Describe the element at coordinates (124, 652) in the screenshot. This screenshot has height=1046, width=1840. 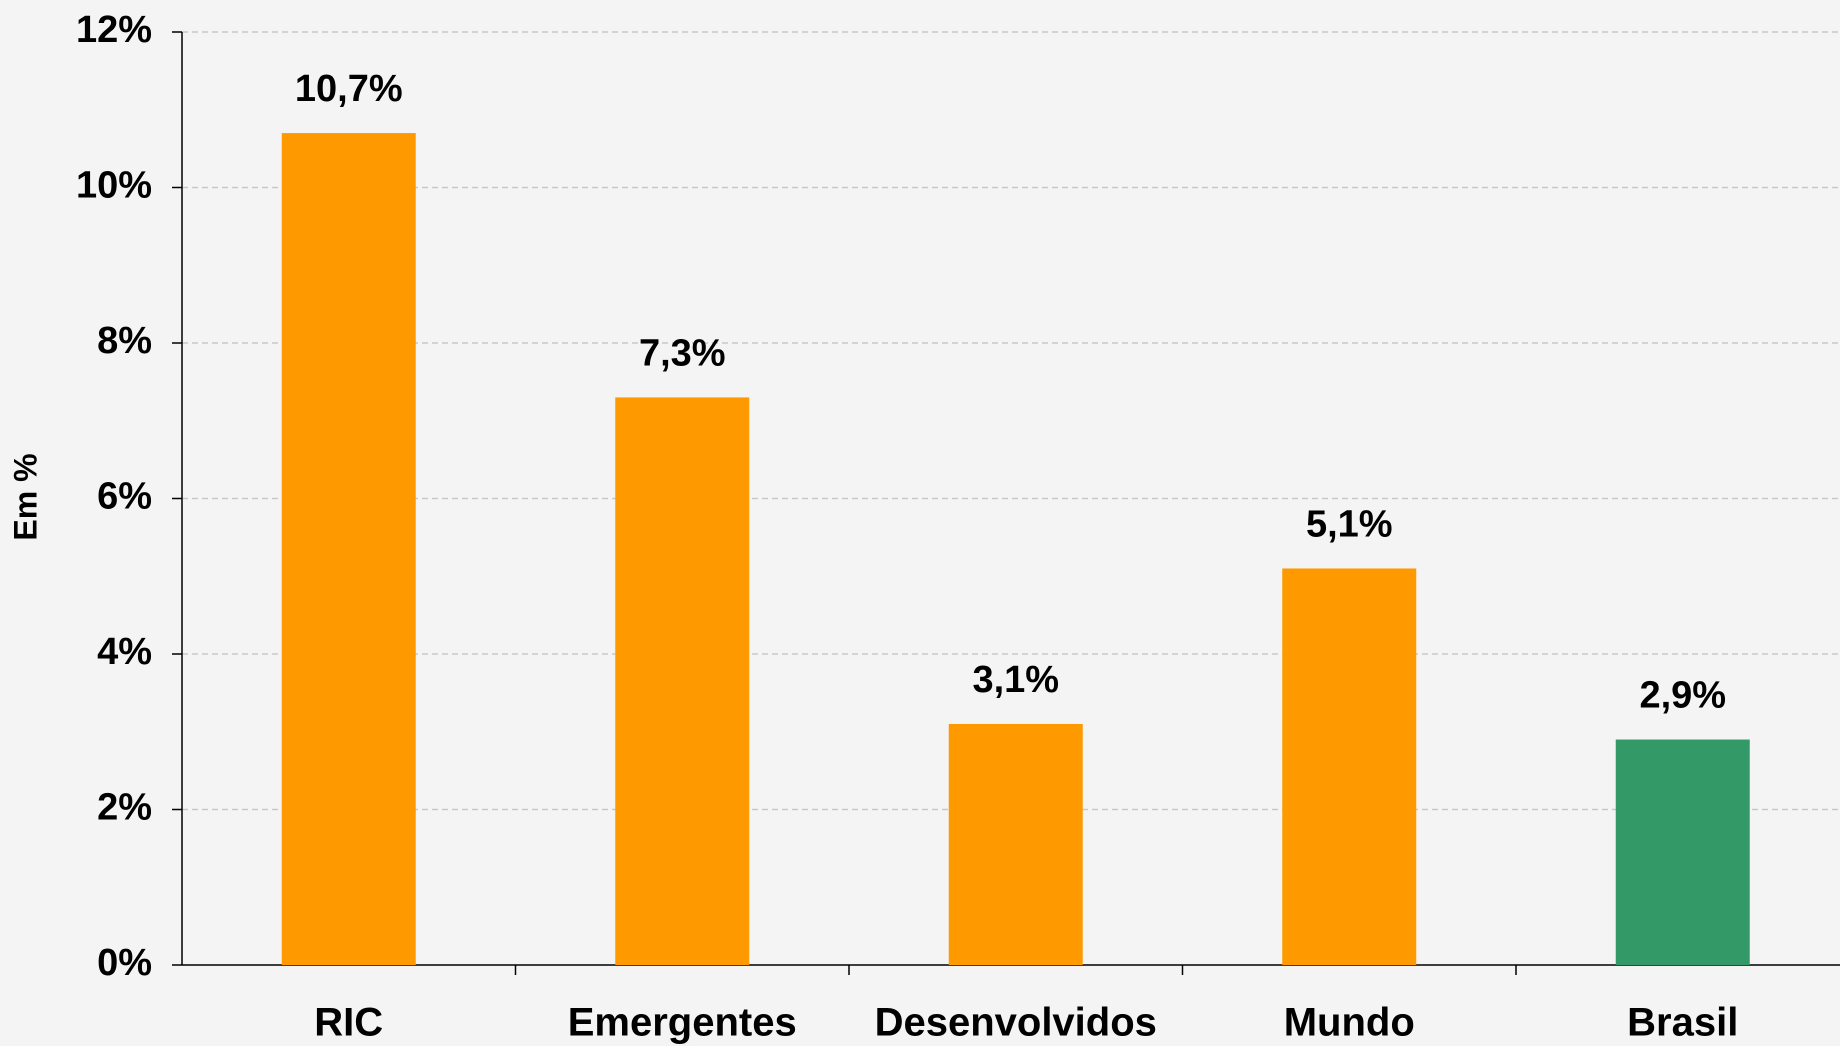
I see `y-tick-label: 4%` at that location.